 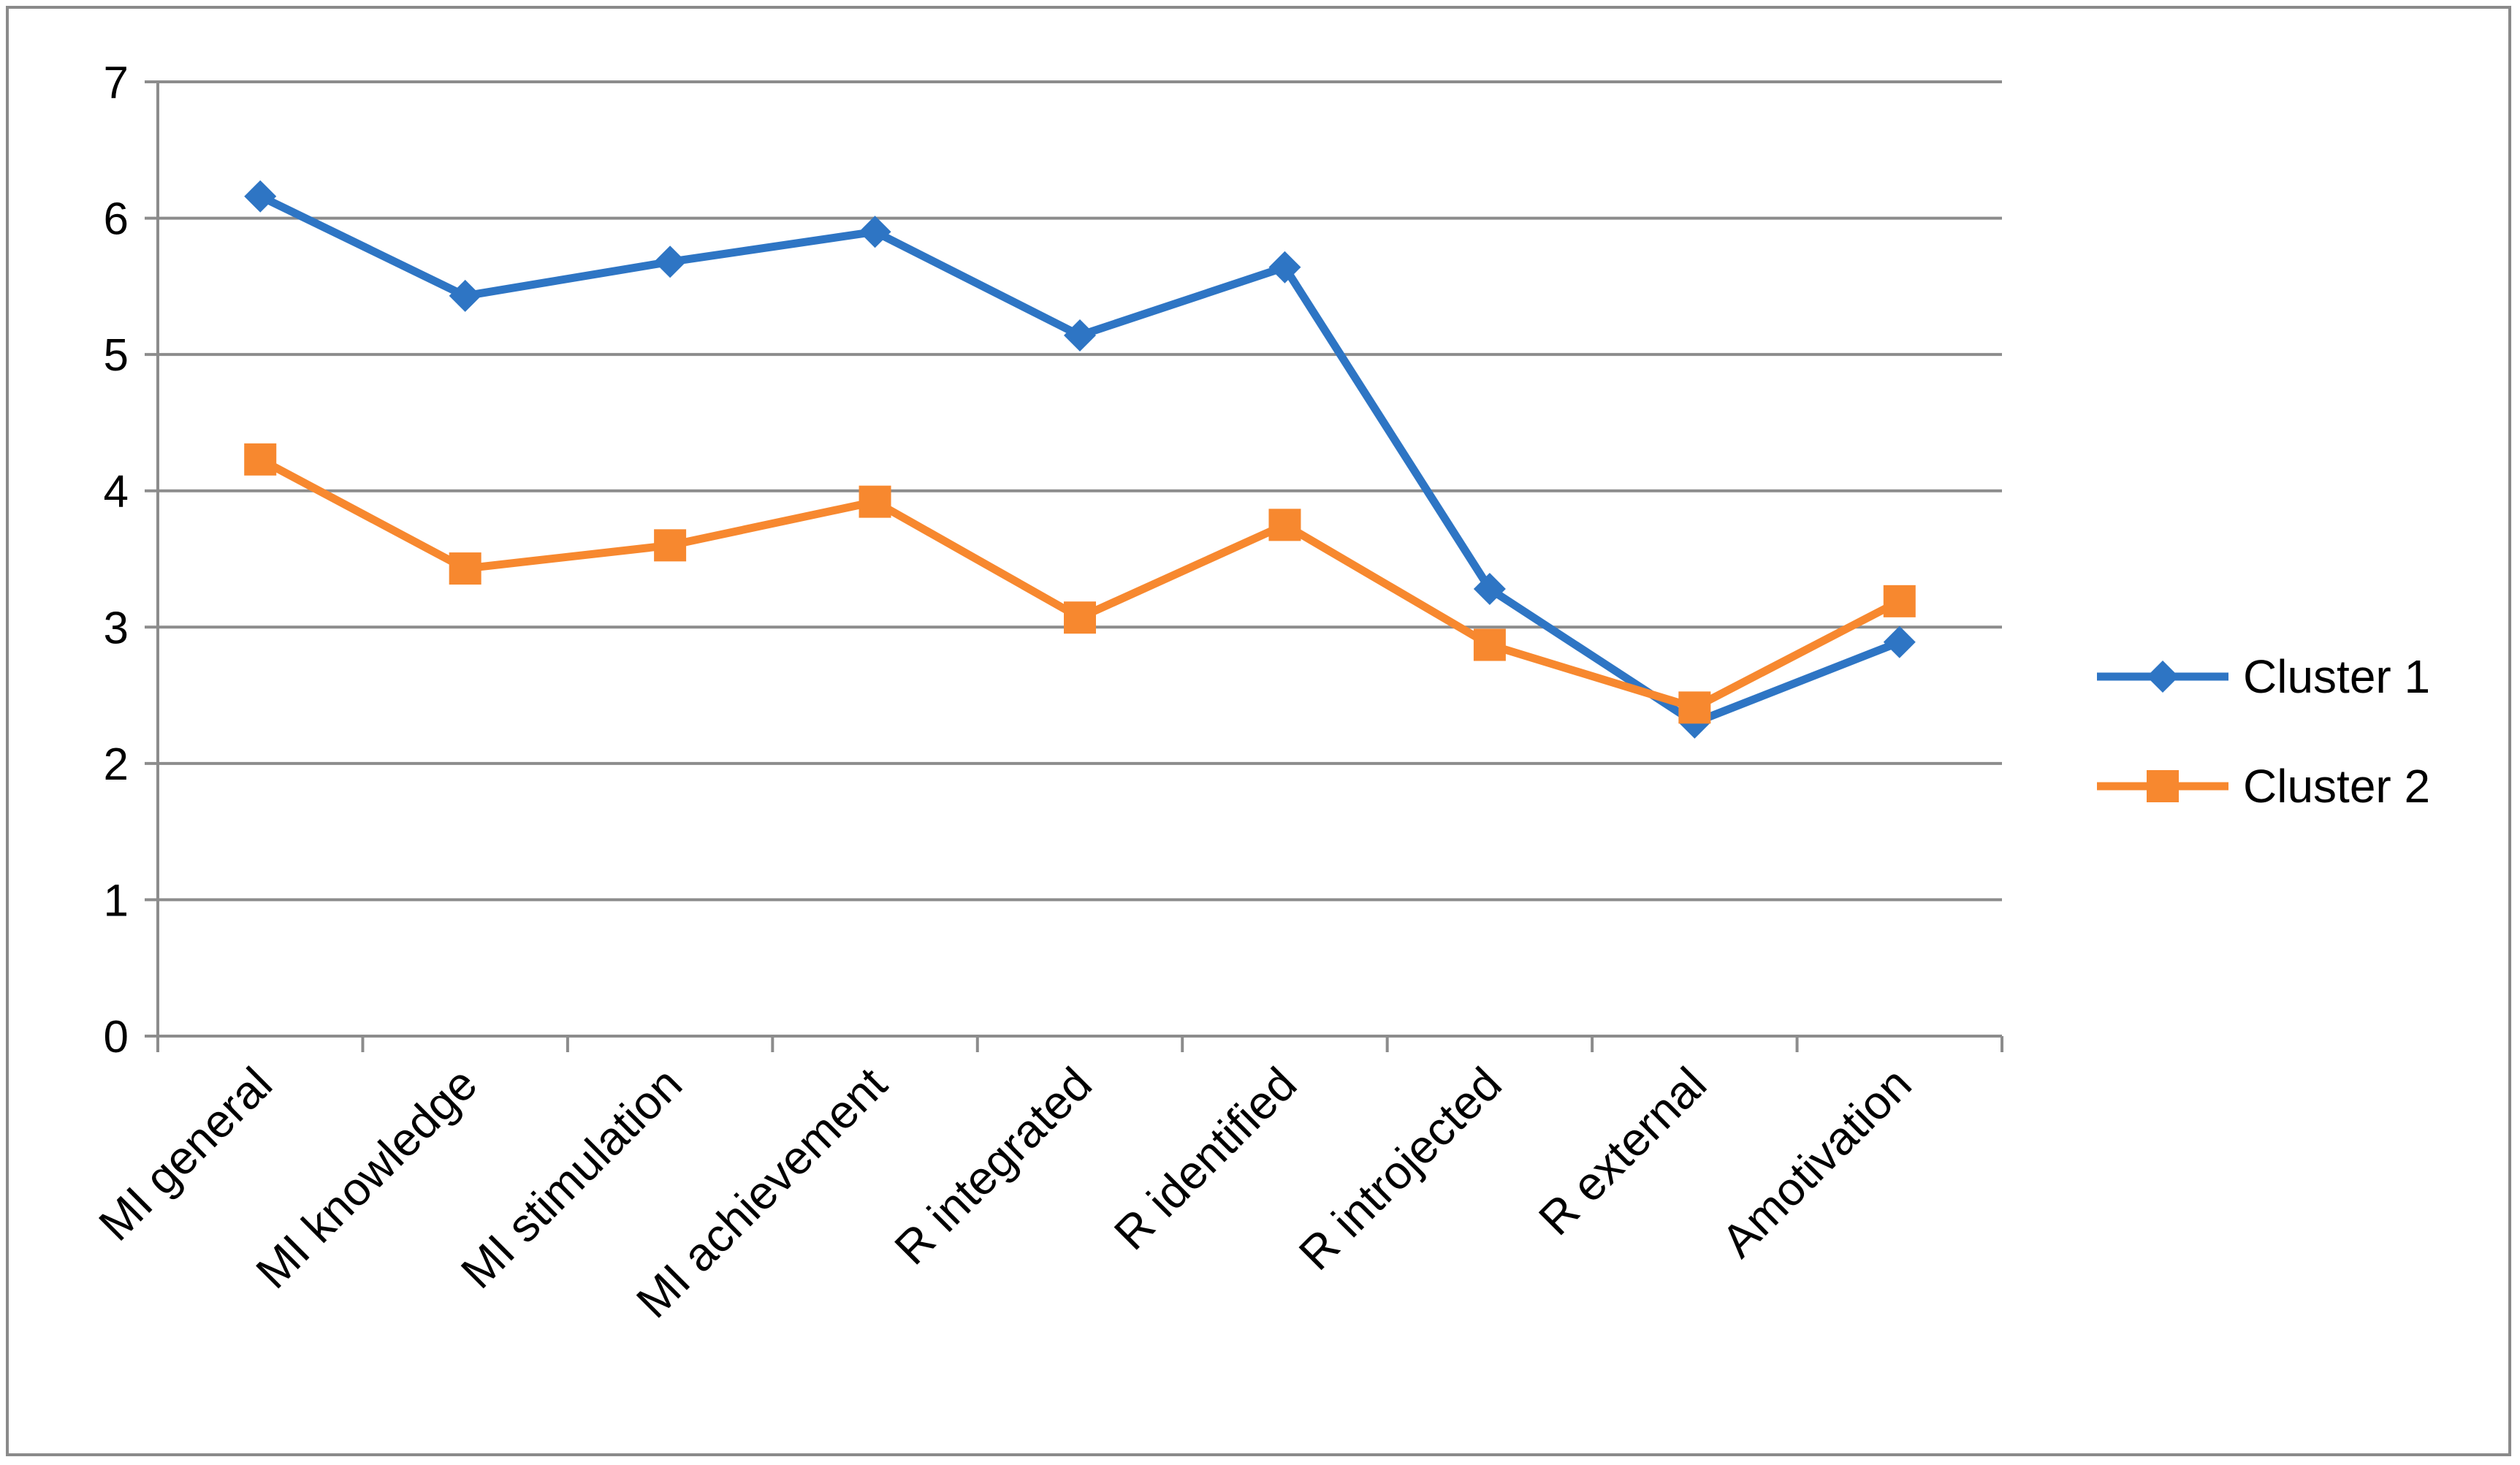 What do you see at coordinates (116, 560) in the screenshot?
I see `y-axis-tick-labels: 0 1 2 3 4 5 6 7` at bounding box center [116, 560].